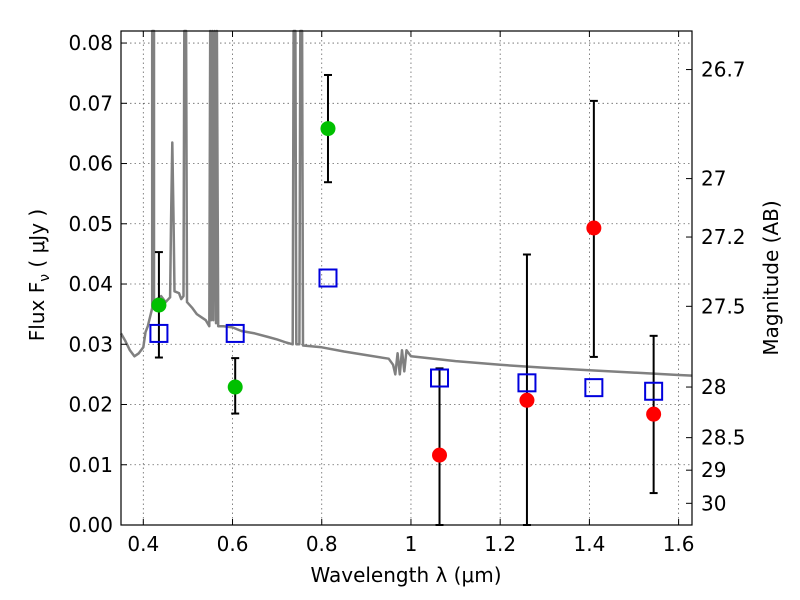  What do you see at coordinates (723, 306) in the screenshot?
I see `y2-tick-label: 27.5` at bounding box center [723, 306].